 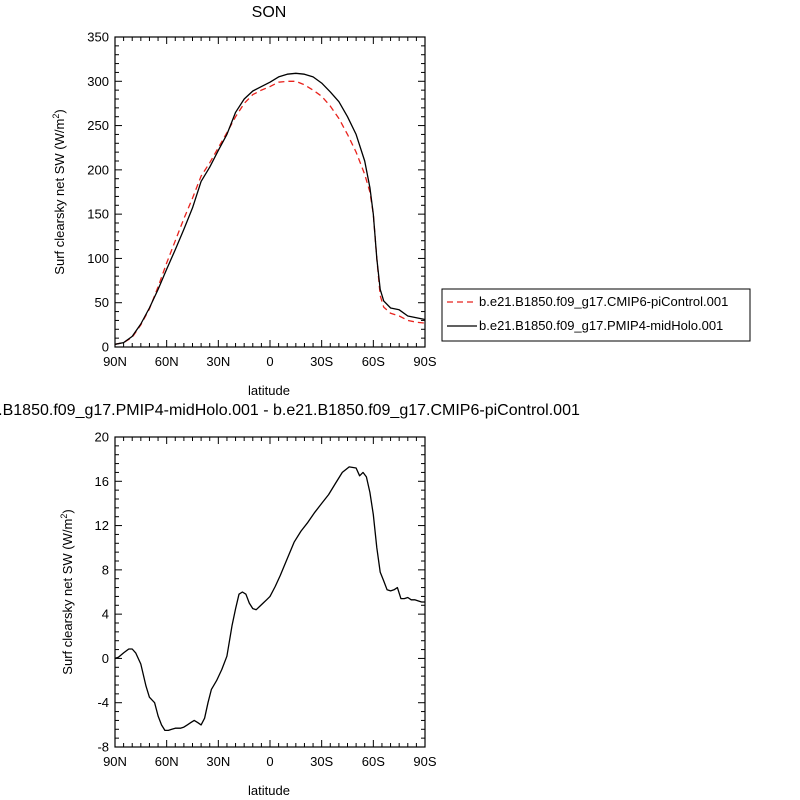 I want to click on bottom-xtick-label: 90S, so click(x=424, y=761).